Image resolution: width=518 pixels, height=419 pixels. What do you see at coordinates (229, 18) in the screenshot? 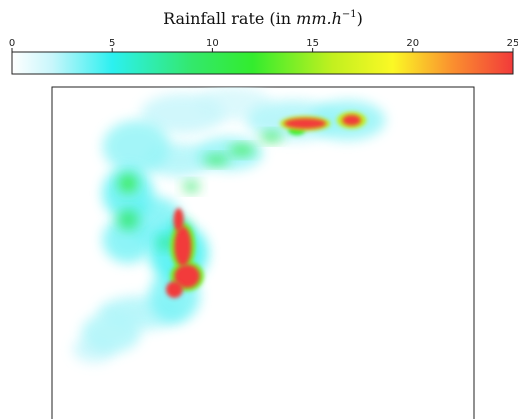
I see `colorbar-label-text: Rainfall rate (in` at bounding box center [229, 18].